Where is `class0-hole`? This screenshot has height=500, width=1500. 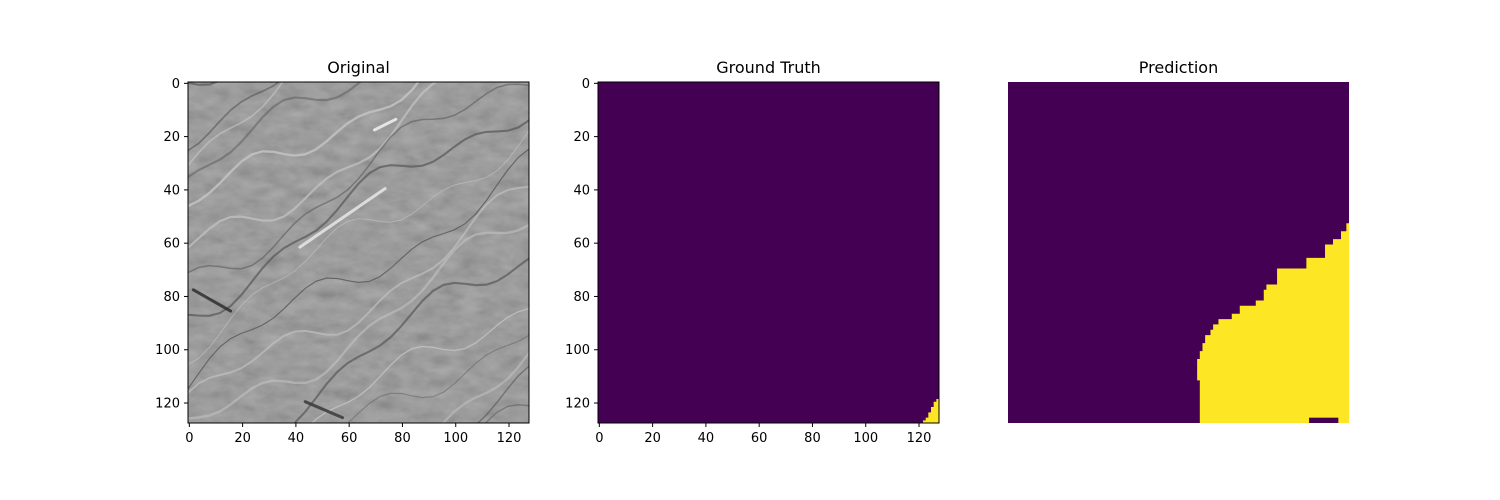 class0-hole is located at coordinates (1324, 420).